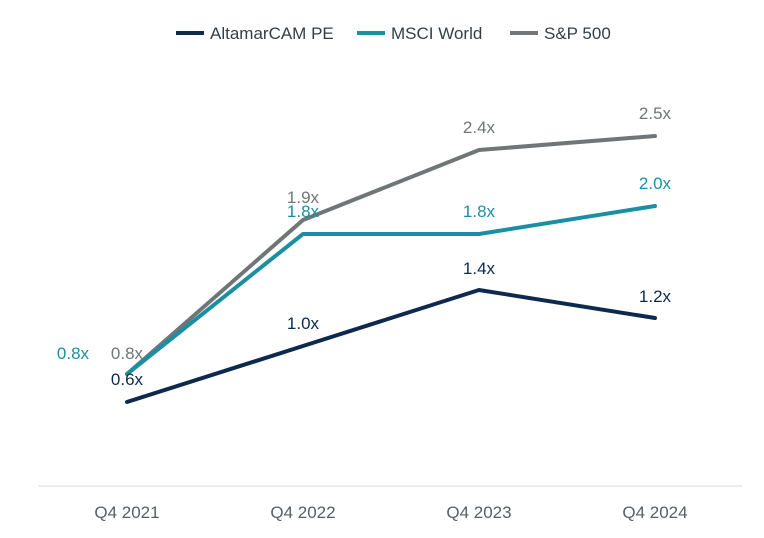 The height and width of the screenshot is (538, 764). Describe the element at coordinates (654, 512) in the screenshot. I see `x-tick-label-3: Q4 2024` at that location.